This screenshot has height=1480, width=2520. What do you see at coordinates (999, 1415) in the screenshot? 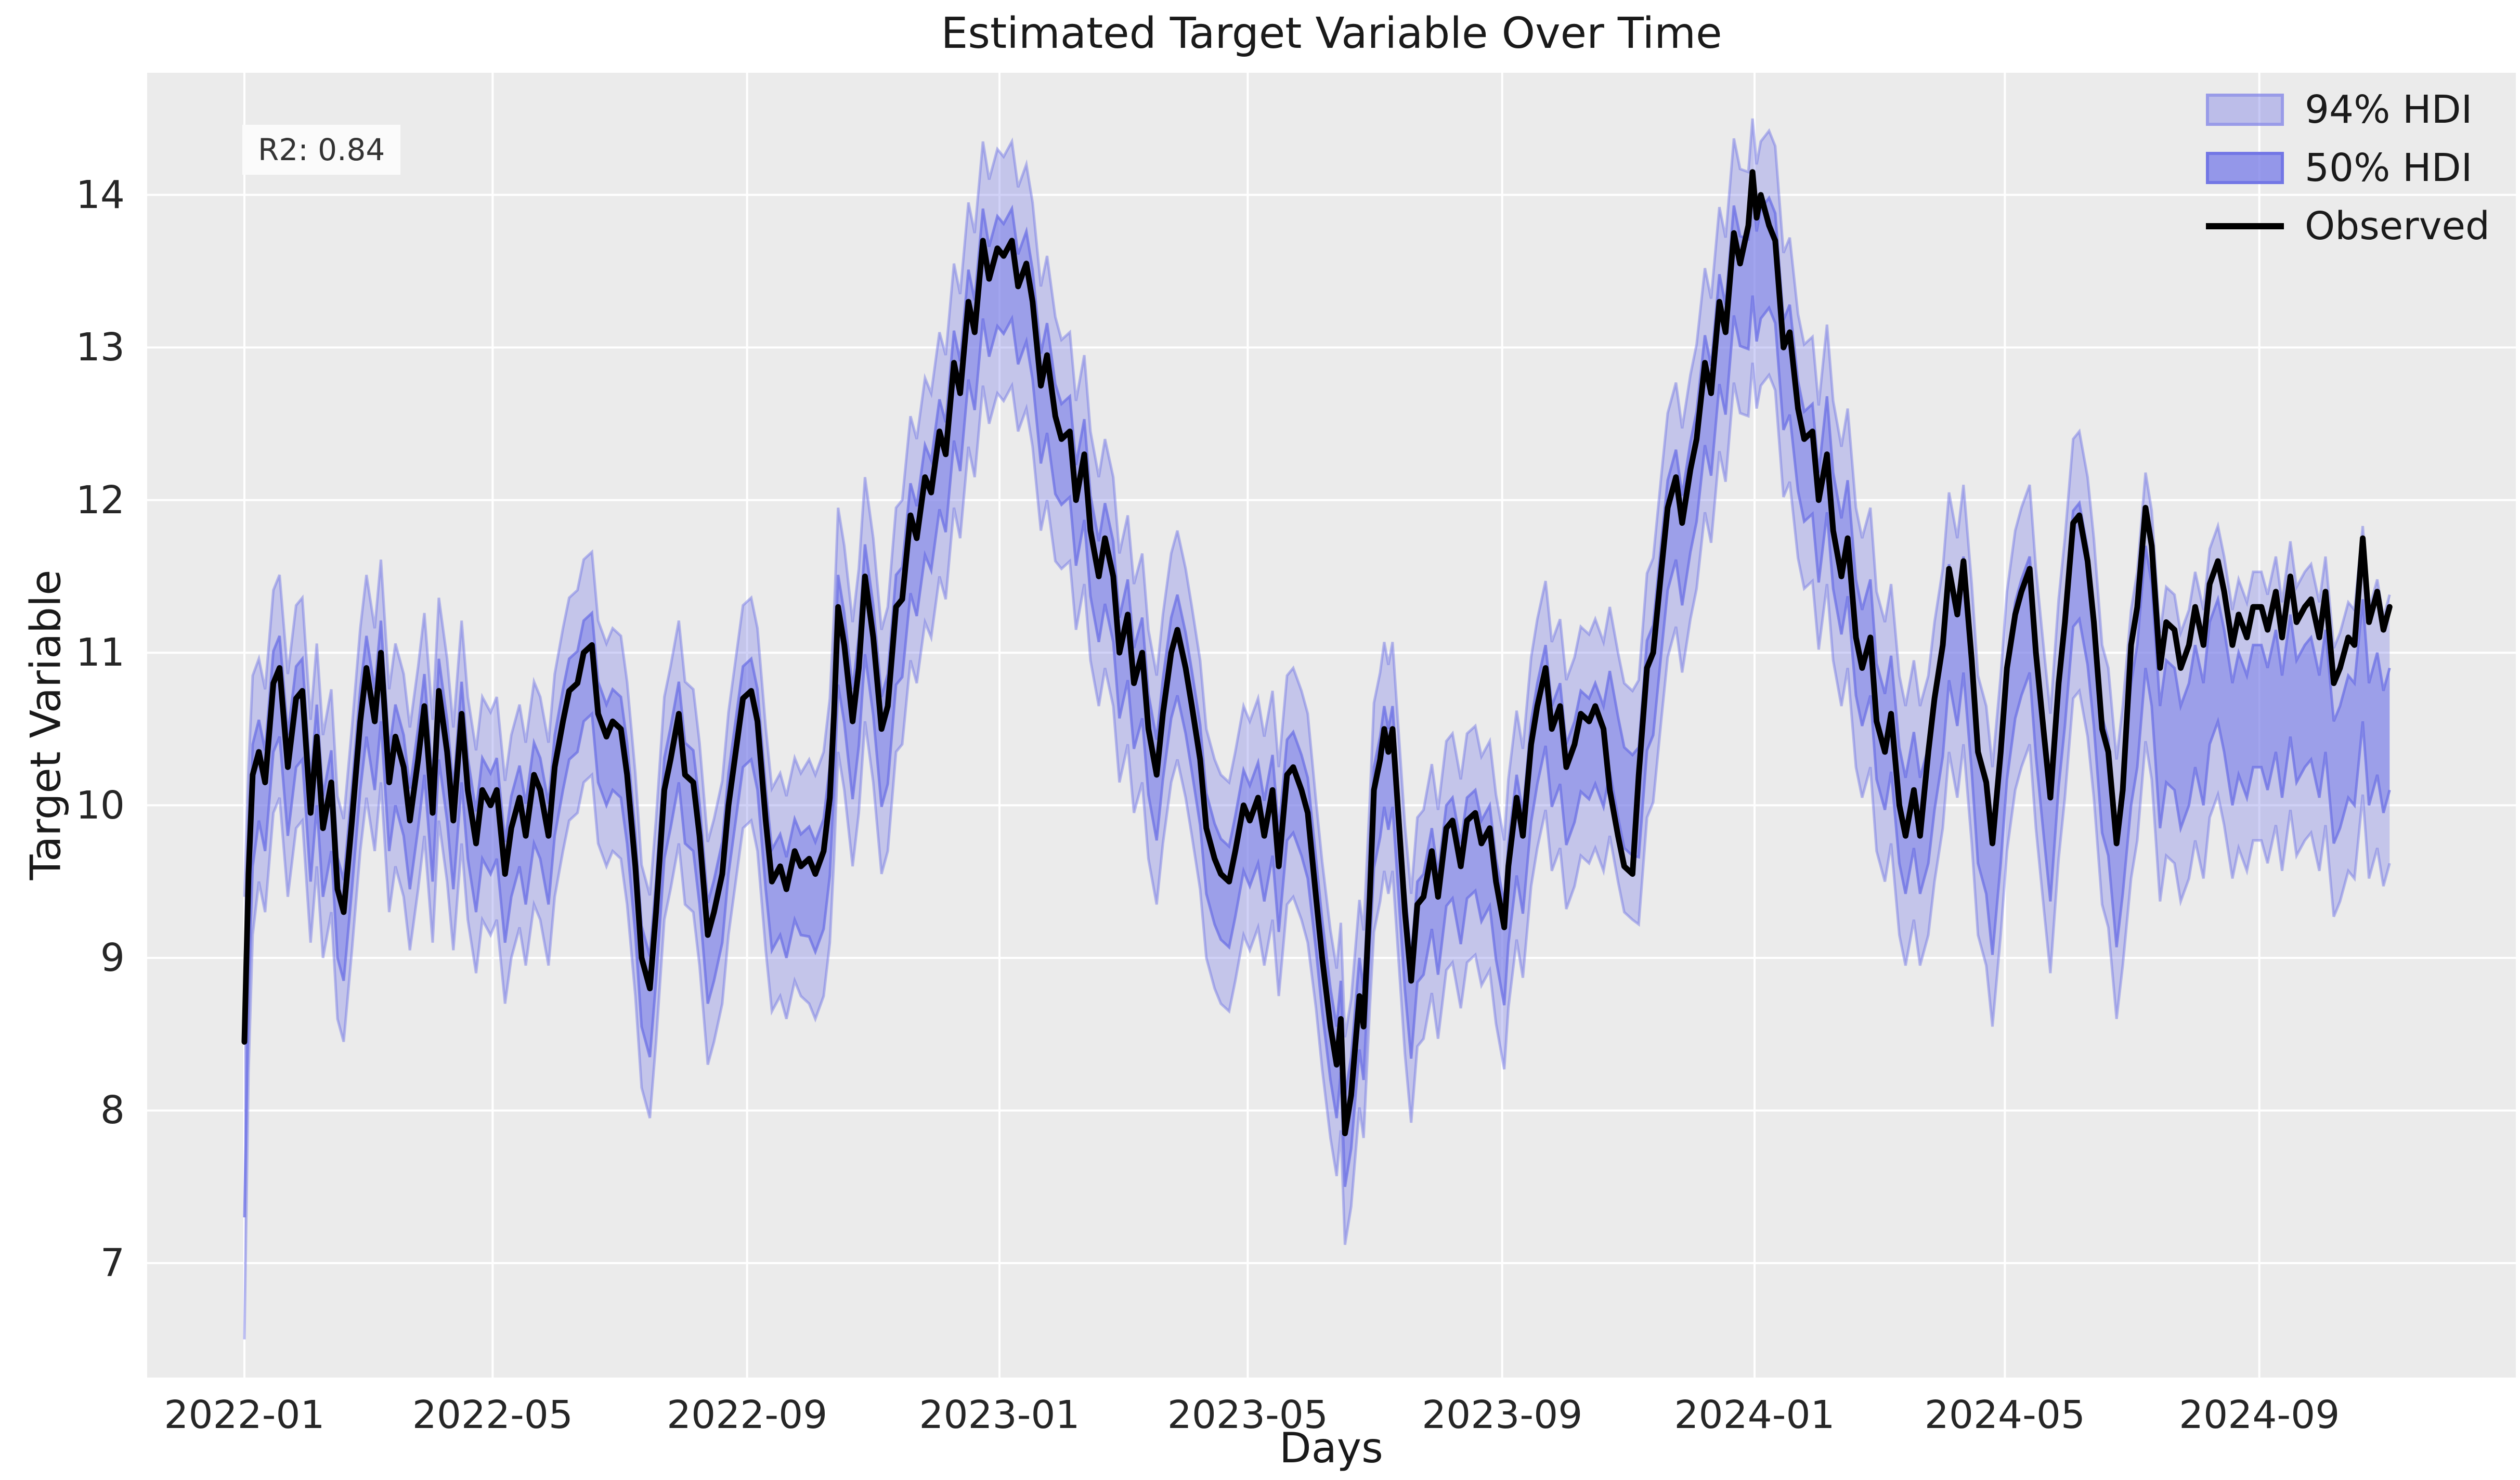
I see `x-tick-label: 2023-01` at bounding box center [999, 1415].